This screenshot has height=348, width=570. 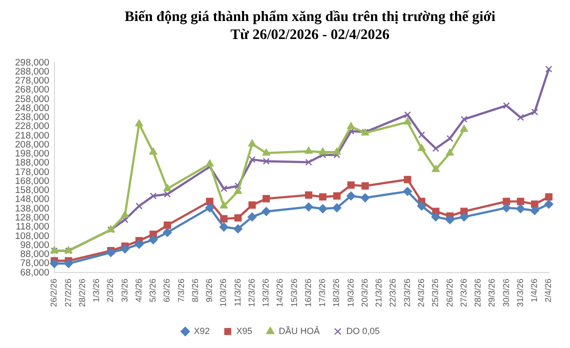 I want to click on x-tick-label: 2/3/26, so click(x=110, y=290).